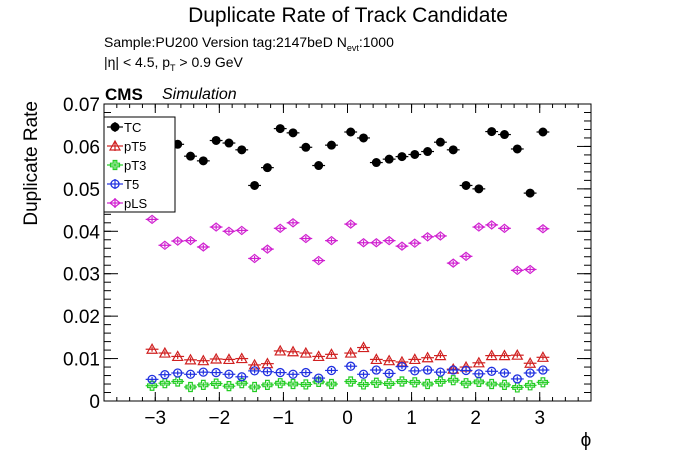 The height and width of the screenshot is (472, 696). What do you see at coordinates (475, 418) in the screenshot?
I see `x-tick-label: 2` at bounding box center [475, 418].